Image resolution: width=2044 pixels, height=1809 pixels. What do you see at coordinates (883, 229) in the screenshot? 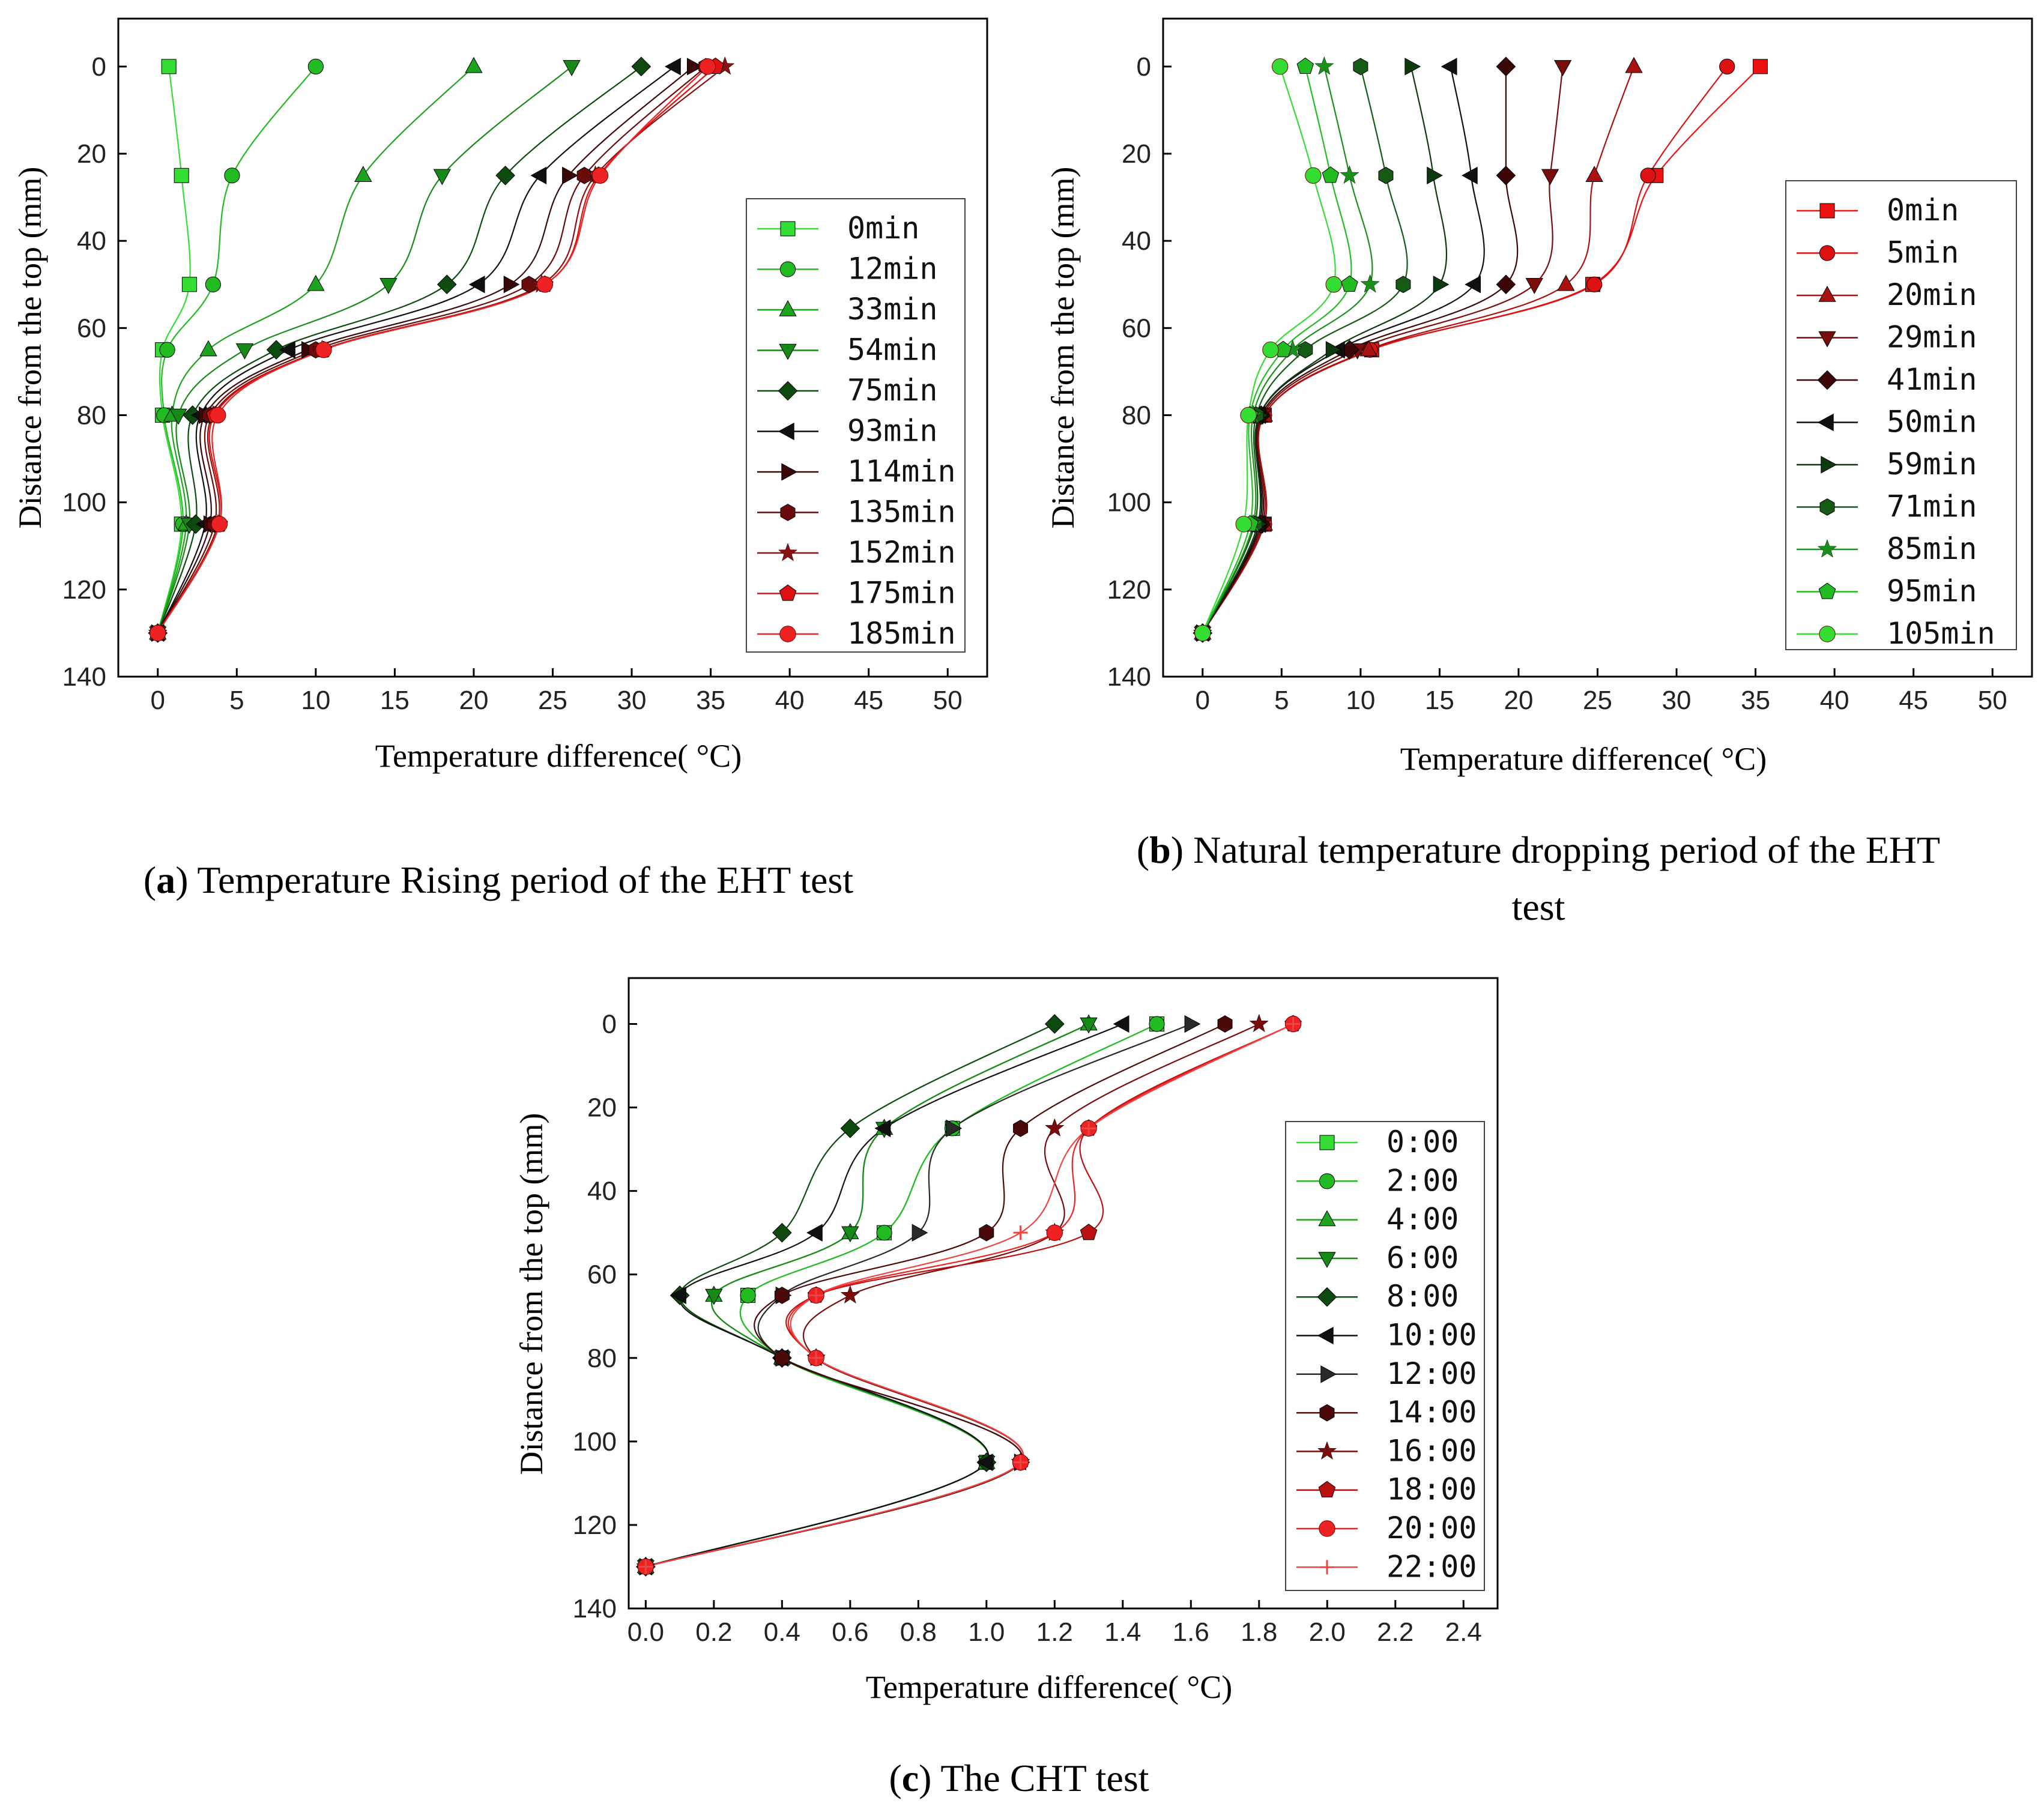
I see `legend-label: 0min` at bounding box center [883, 229].